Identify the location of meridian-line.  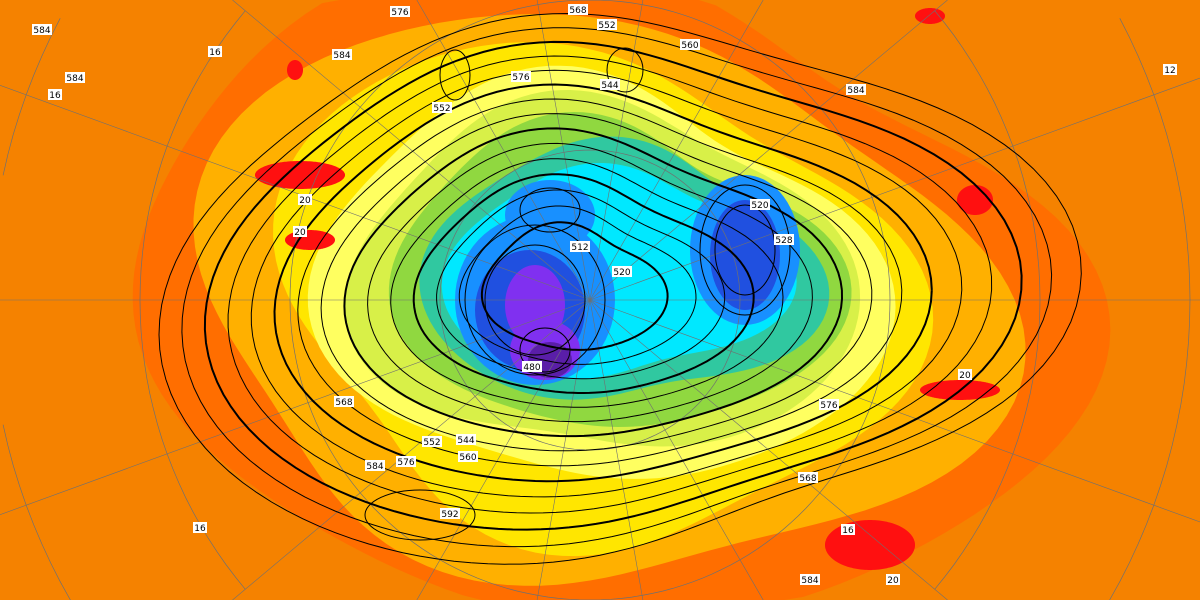
(676, 449).